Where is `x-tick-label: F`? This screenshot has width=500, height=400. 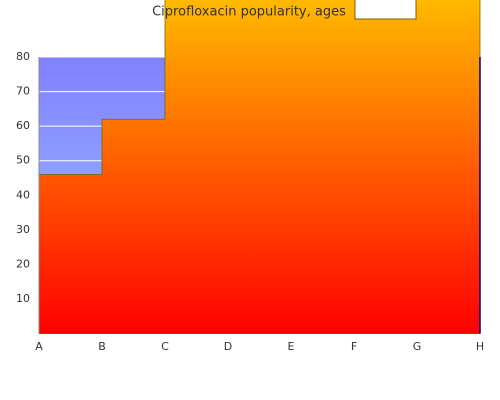 x-tick-label: F is located at coordinates (354, 346).